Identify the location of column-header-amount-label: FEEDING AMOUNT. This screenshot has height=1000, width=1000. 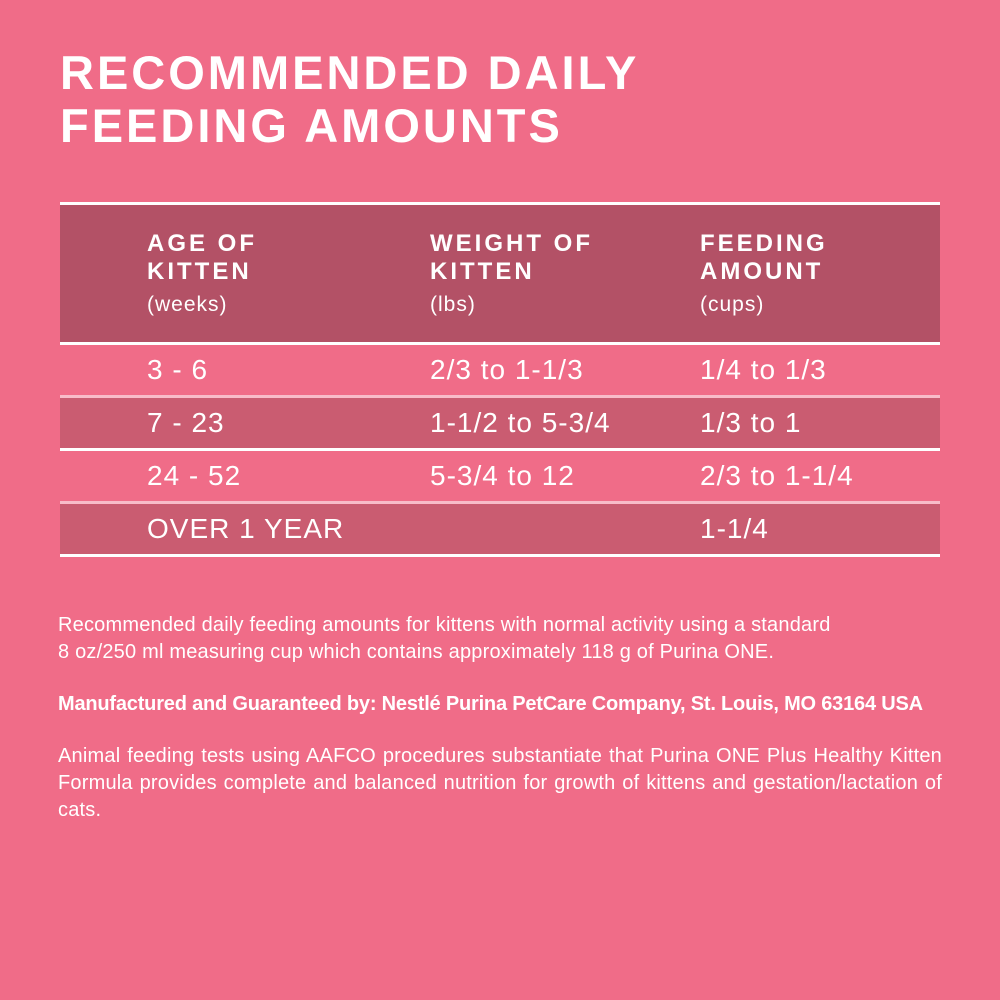
(764, 257).